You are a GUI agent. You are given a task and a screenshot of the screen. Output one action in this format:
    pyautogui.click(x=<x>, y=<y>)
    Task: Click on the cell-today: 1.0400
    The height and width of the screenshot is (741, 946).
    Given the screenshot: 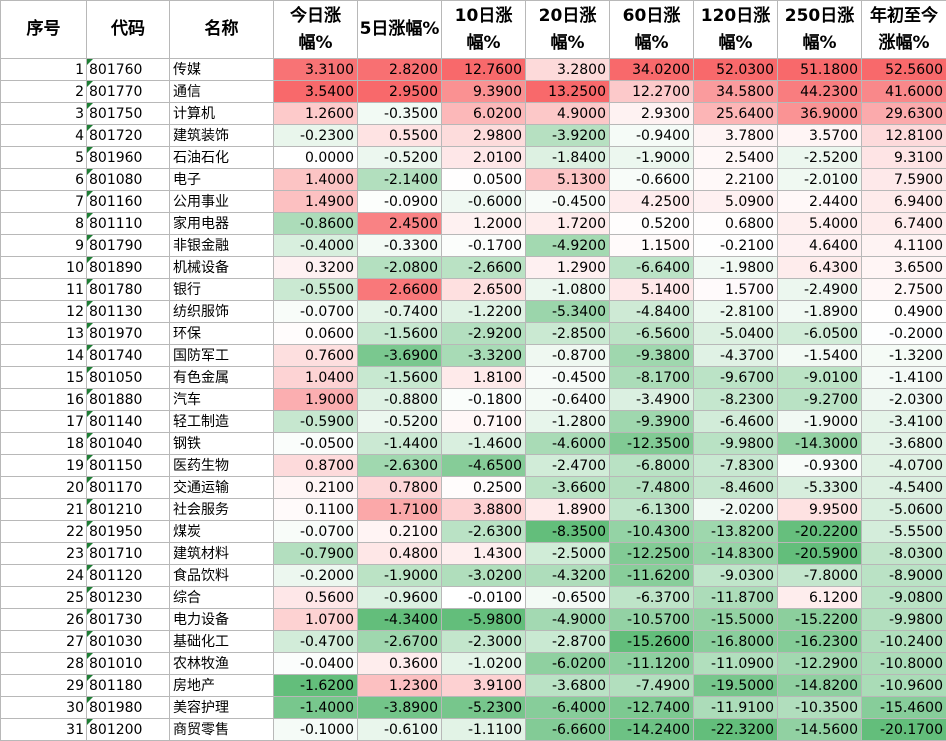 What is the action you would take?
    pyautogui.click(x=315, y=377)
    